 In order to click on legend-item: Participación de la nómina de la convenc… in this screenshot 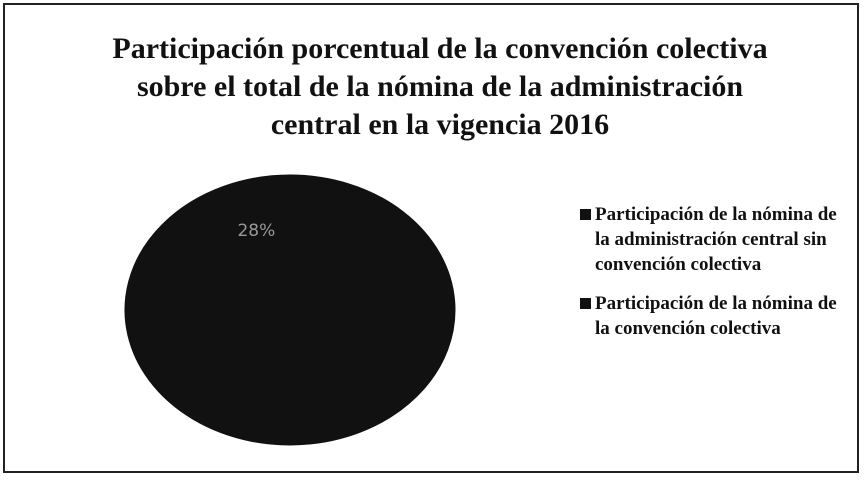, I will do `click(710, 316)`.